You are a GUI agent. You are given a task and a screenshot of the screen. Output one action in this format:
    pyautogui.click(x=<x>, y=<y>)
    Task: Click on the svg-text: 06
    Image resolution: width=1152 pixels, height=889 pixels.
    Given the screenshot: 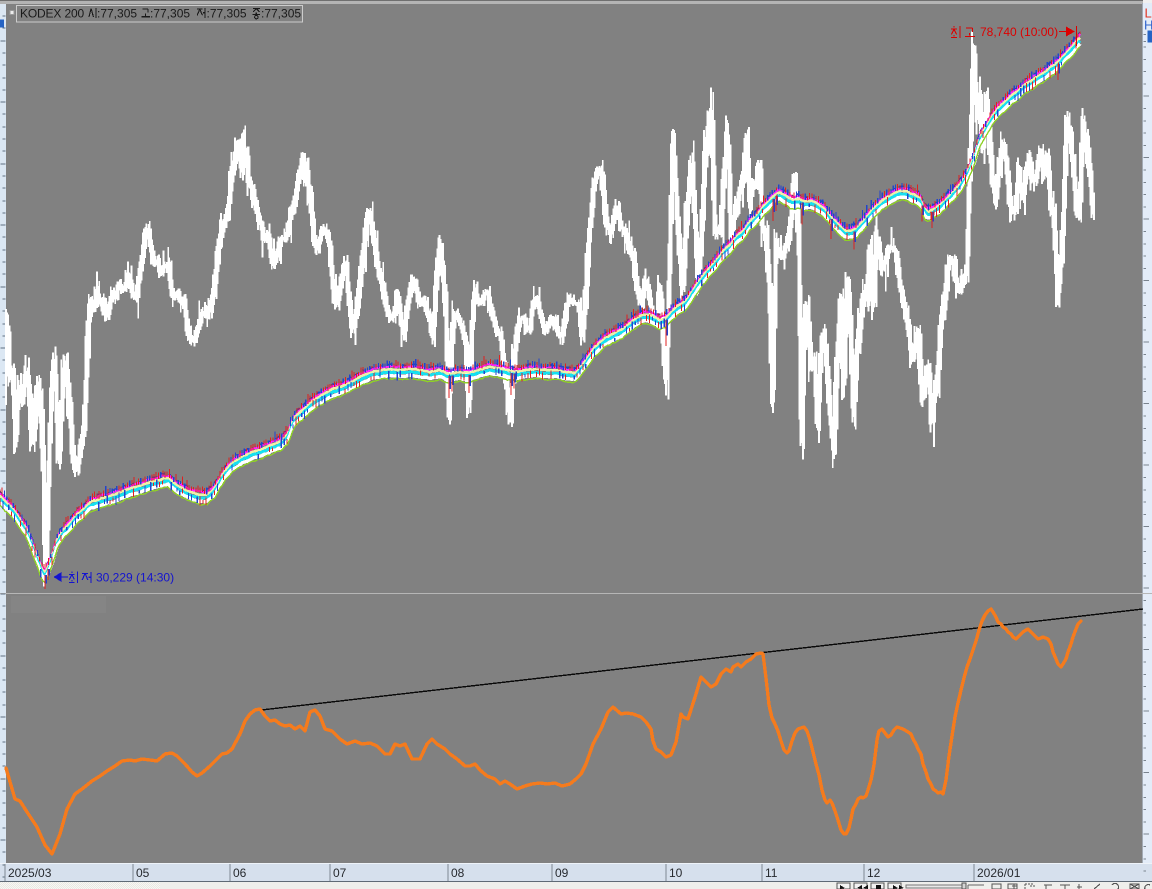 What is the action you would take?
    pyautogui.click(x=240, y=873)
    